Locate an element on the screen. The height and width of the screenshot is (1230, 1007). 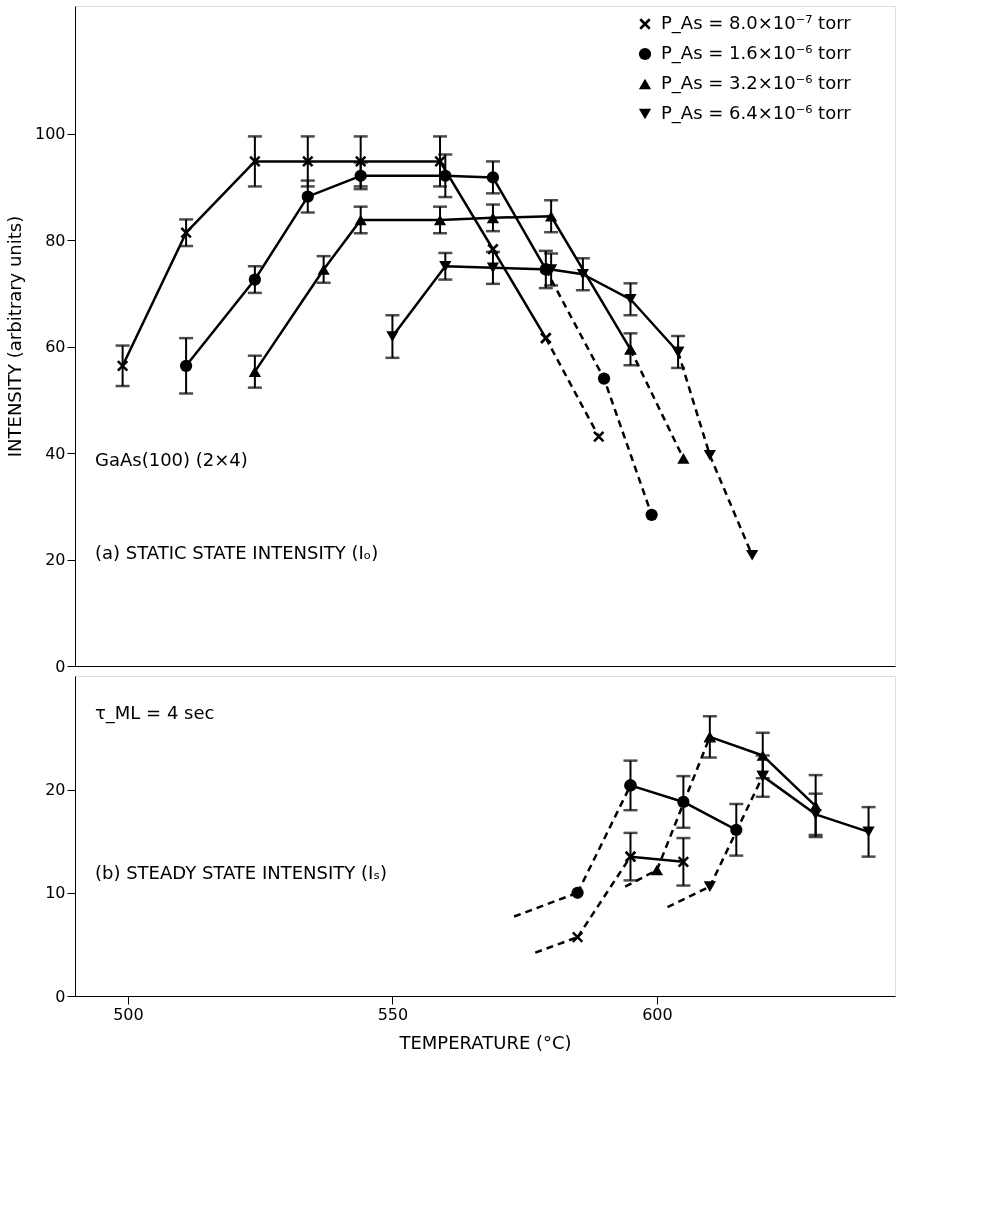
legend-label: P_As = 6.4×10⁻⁶ torr is located at coordinates (756, 113).